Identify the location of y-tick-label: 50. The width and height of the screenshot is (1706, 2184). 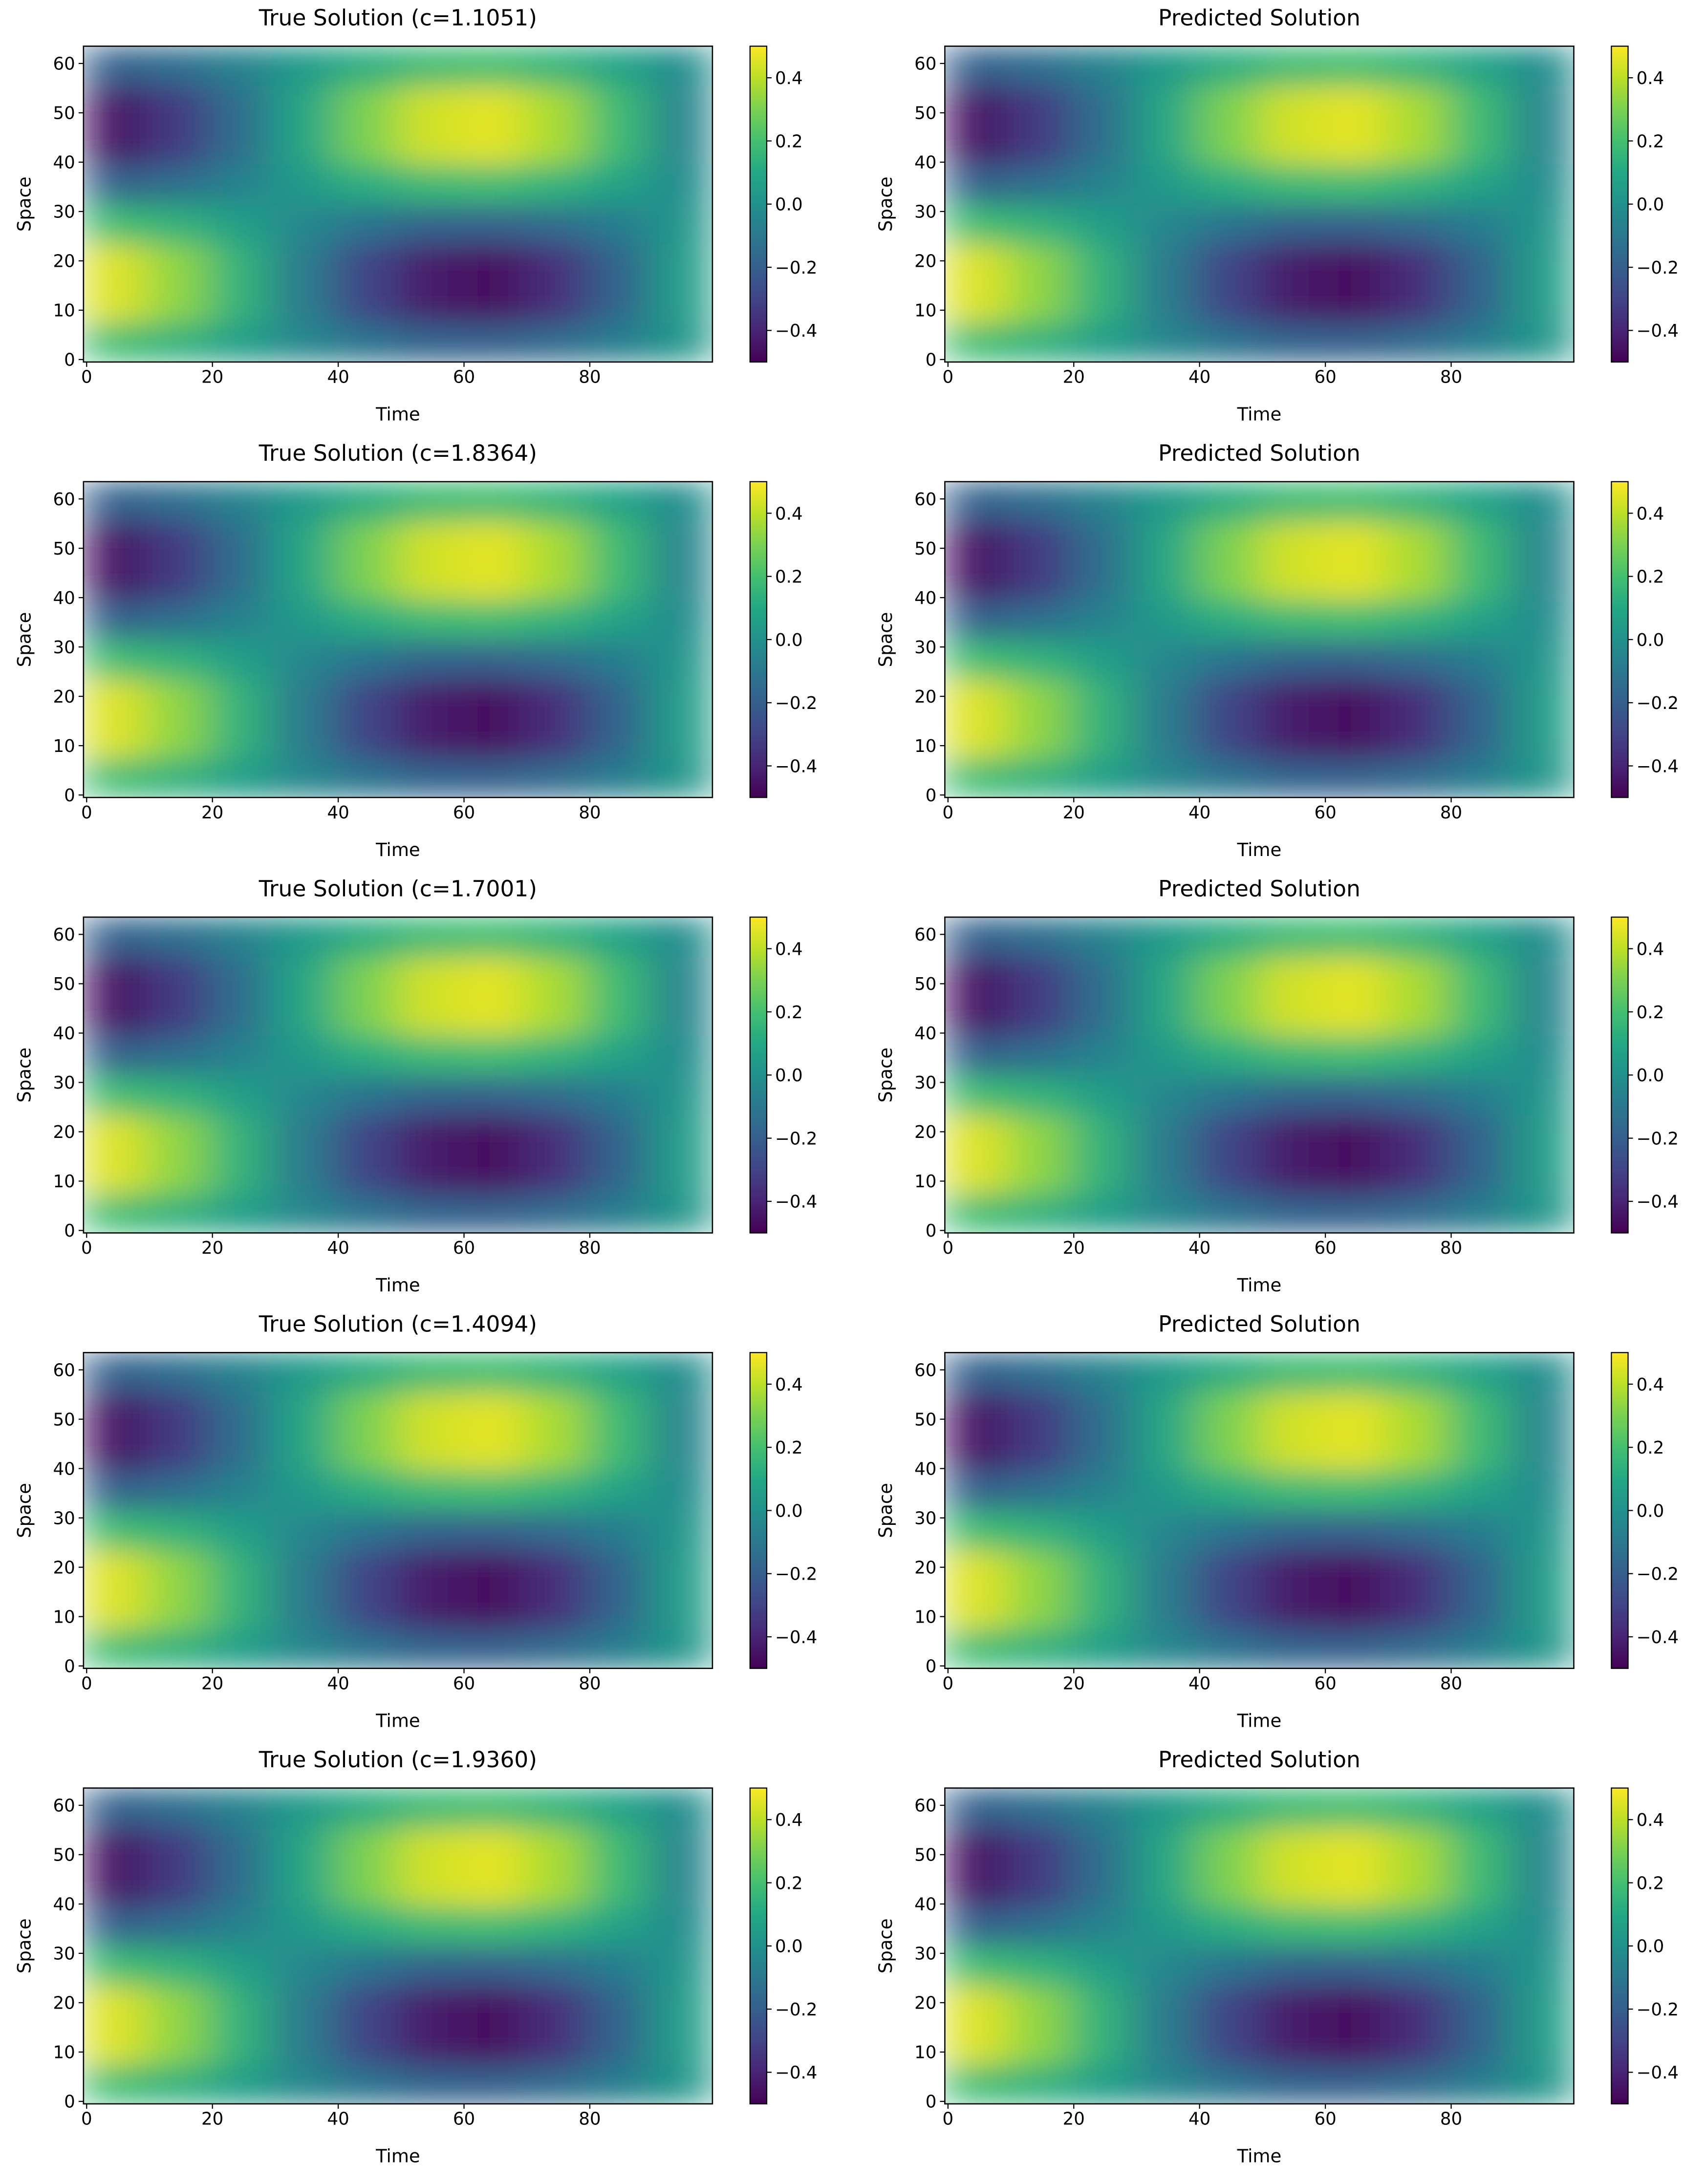
(925, 114).